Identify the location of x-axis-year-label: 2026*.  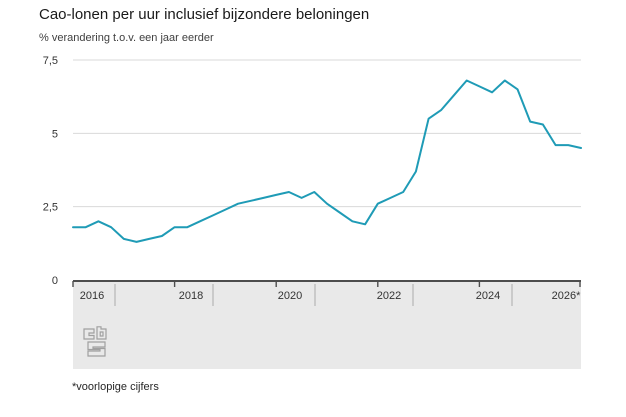
(566, 296).